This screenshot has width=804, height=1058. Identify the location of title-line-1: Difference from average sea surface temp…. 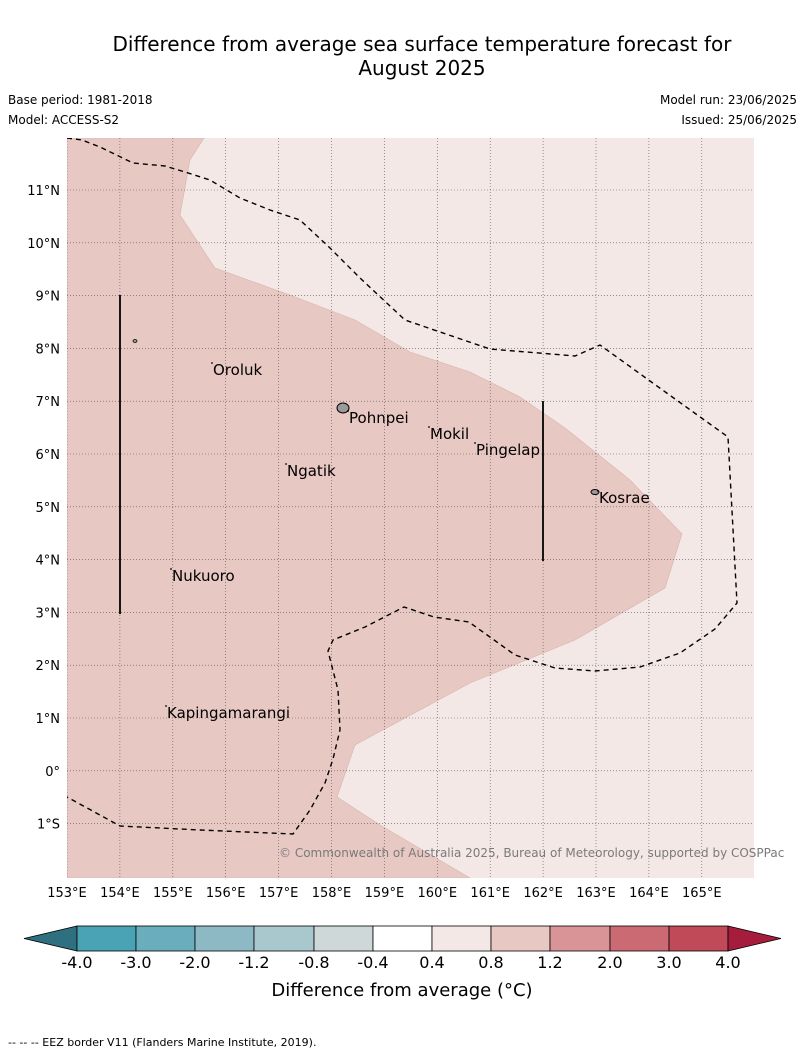
(422, 44).